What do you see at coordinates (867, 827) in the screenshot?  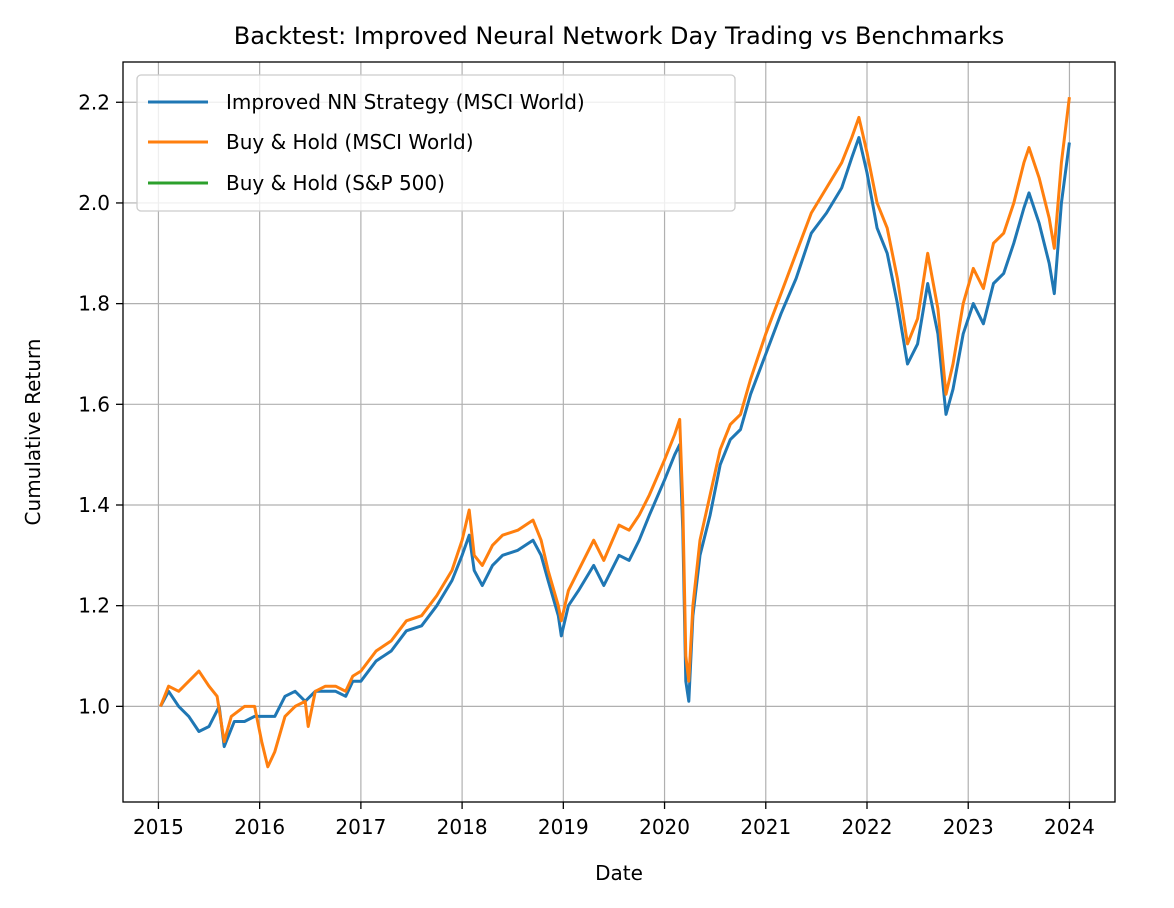 I see `x-tick-label: 2022` at bounding box center [867, 827].